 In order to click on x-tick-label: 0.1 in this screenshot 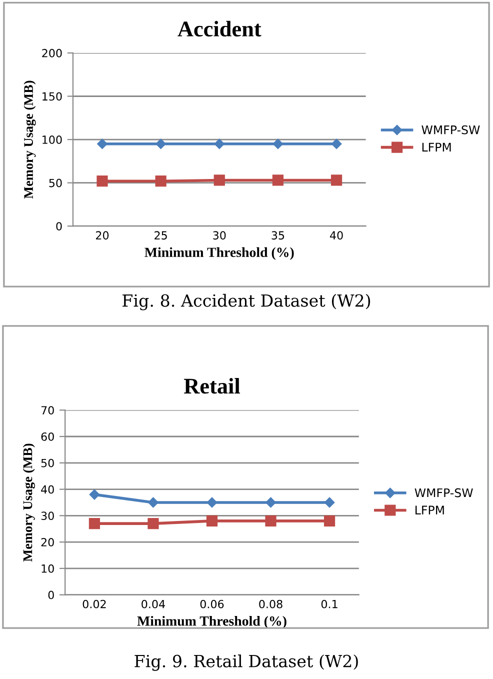, I will do `click(329, 604)`.